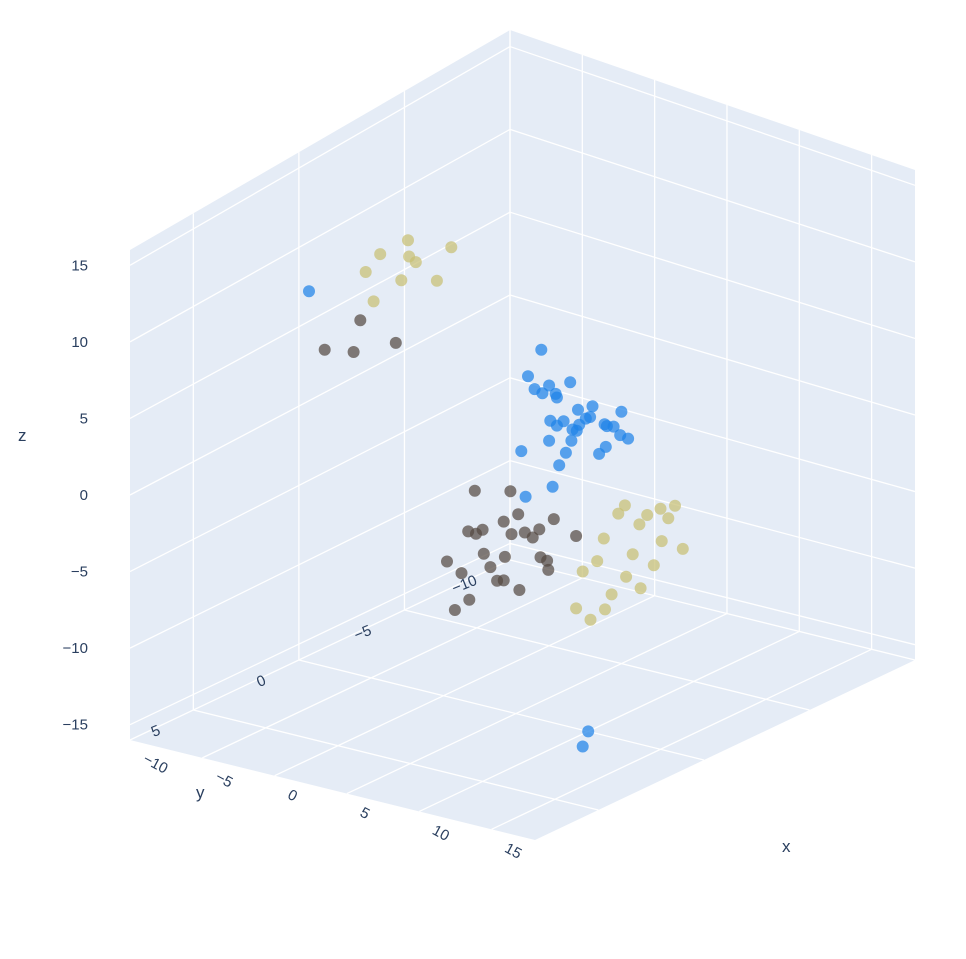  Describe the element at coordinates (364, 813) in the screenshot. I see `x-tick-label: 5` at that location.